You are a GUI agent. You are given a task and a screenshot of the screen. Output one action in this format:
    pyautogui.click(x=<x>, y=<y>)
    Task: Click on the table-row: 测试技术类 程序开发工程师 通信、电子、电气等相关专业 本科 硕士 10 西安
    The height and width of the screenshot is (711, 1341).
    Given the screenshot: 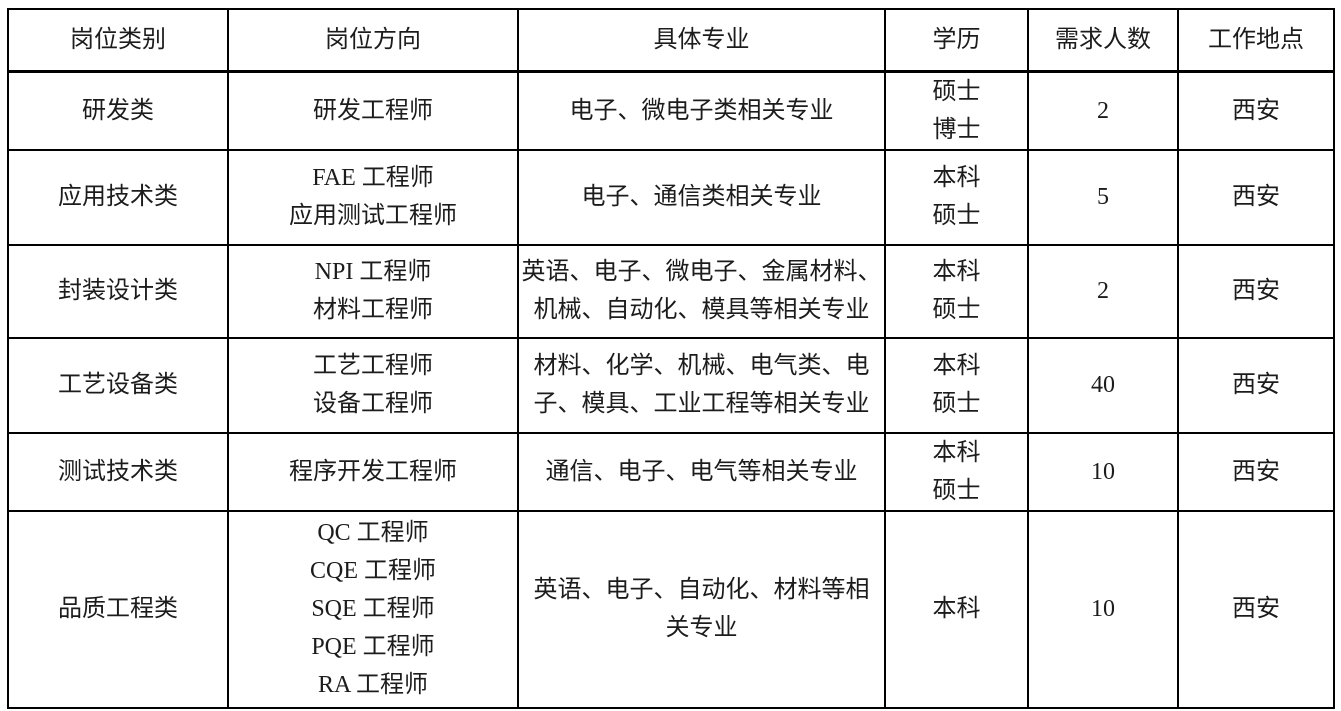 What is the action you would take?
    pyautogui.click(x=671, y=471)
    